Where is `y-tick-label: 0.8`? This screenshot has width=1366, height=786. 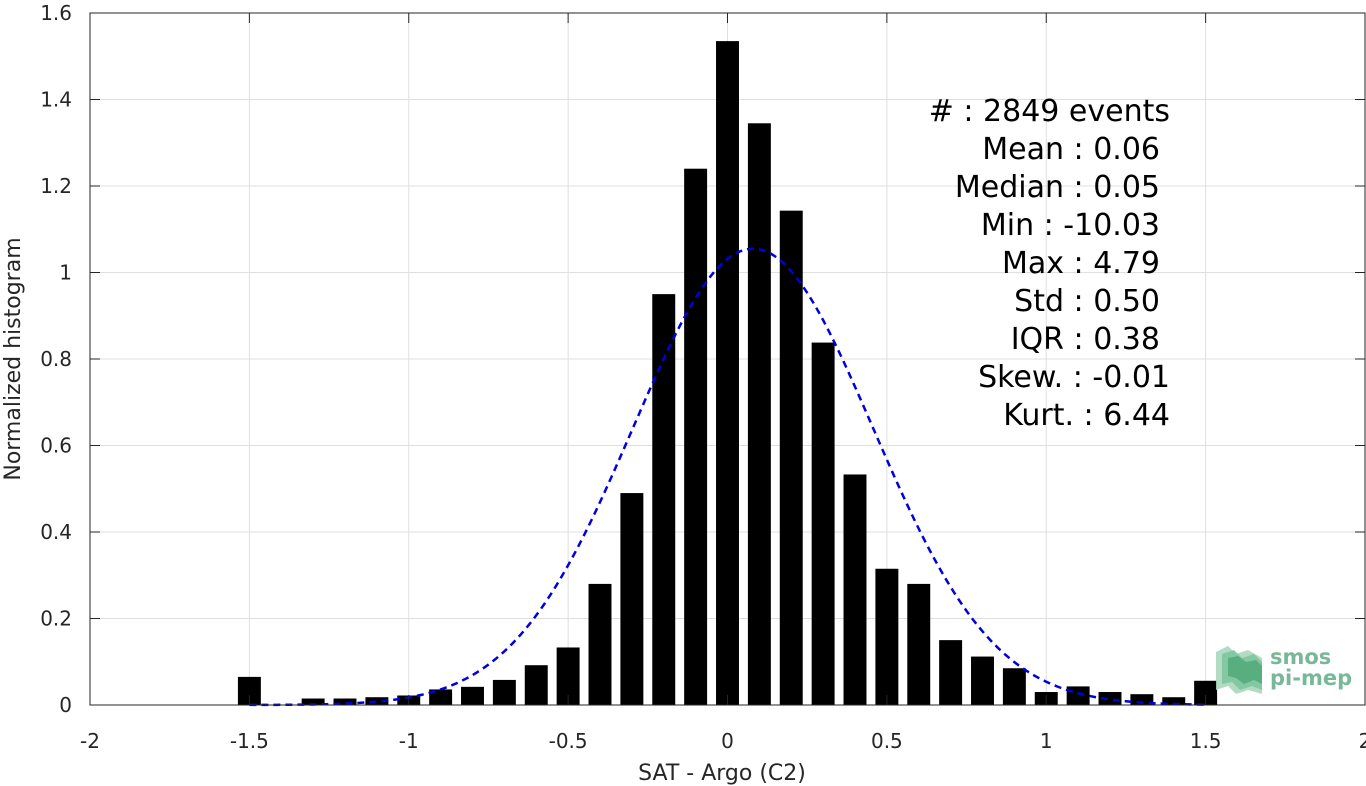 y-tick-label: 0.8 is located at coordinates (56, 359).